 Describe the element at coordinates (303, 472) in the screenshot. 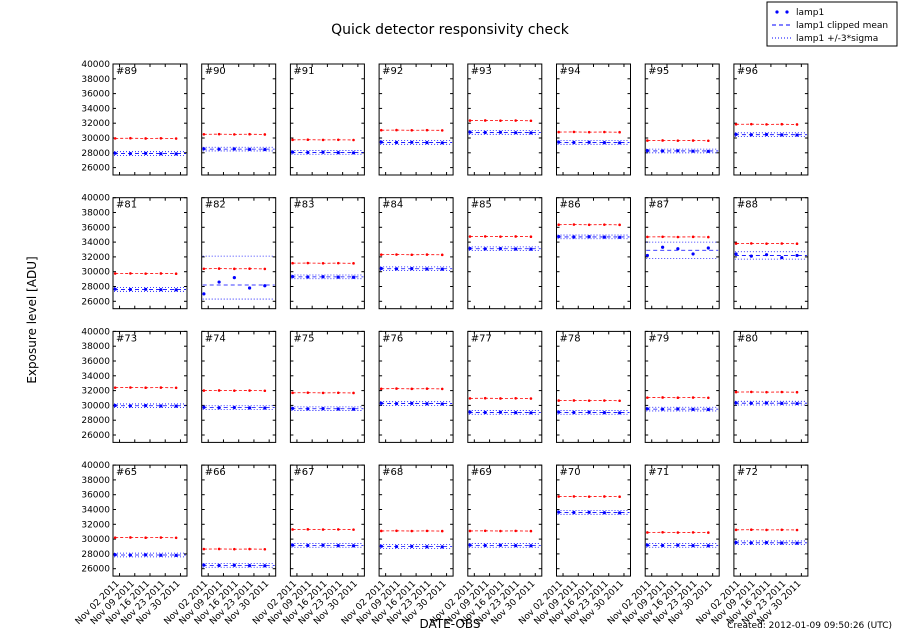

I see `panel-title: #67` at that location.